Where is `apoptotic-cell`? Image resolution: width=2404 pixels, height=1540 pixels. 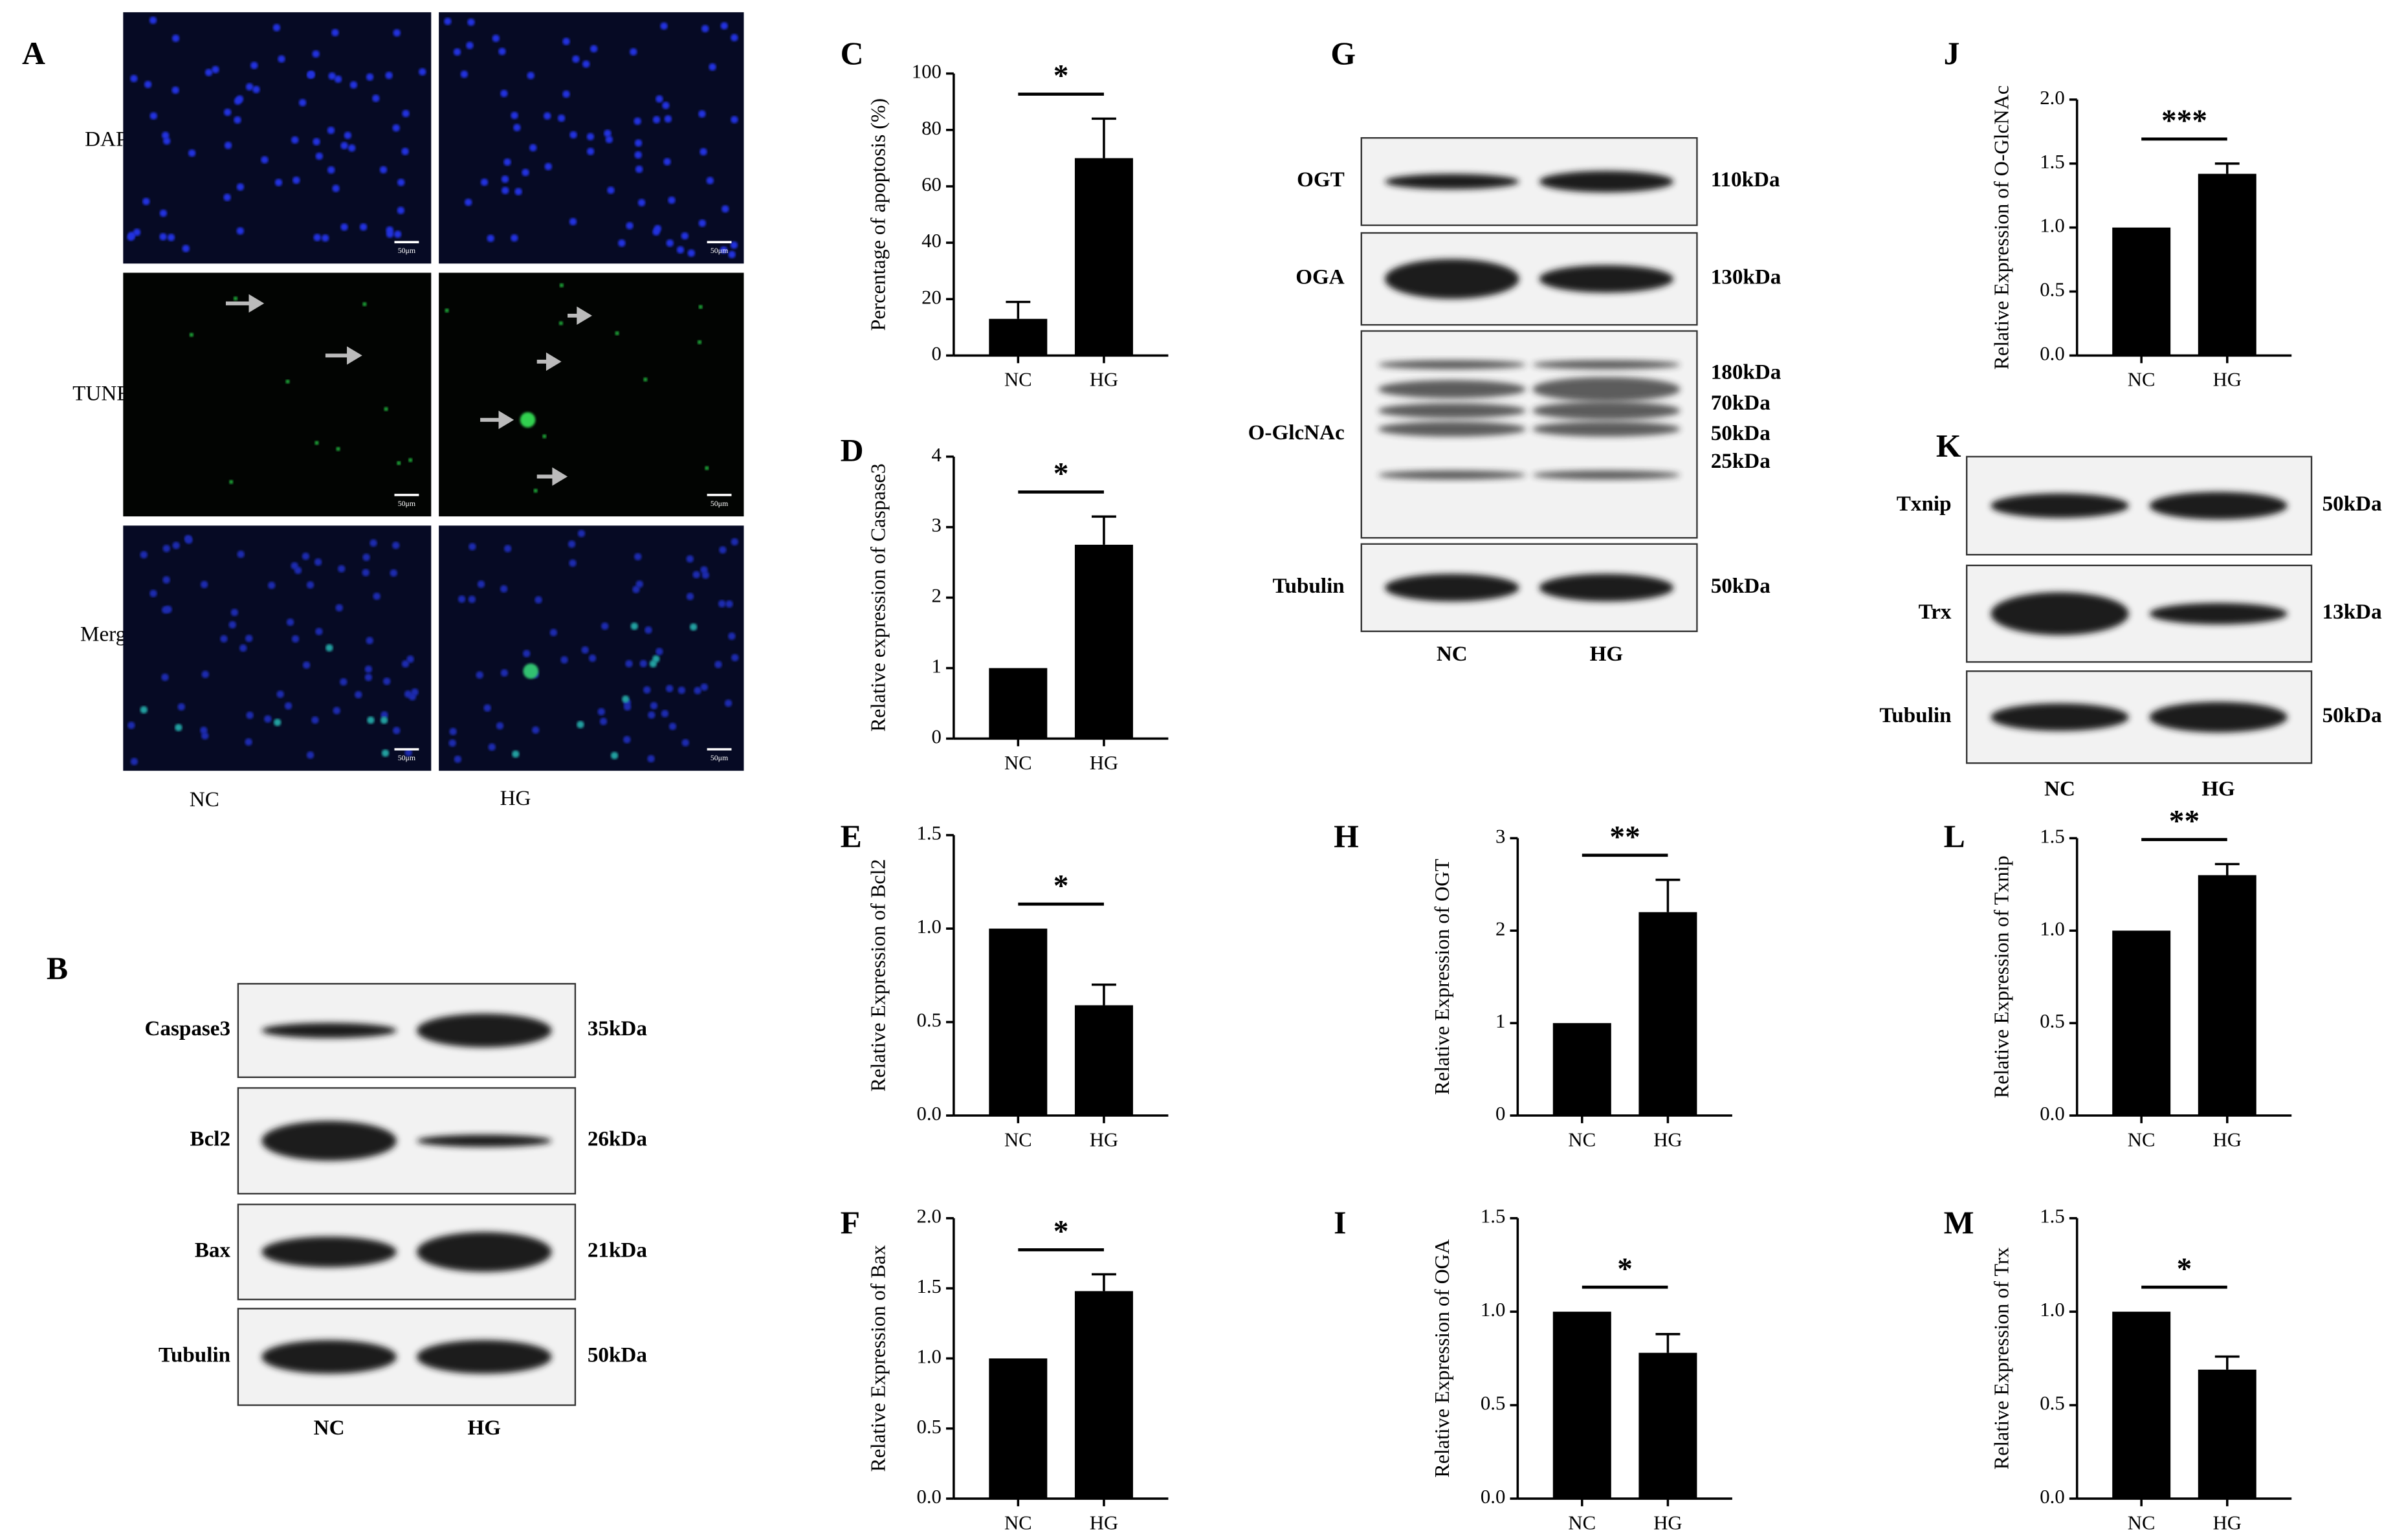
apoptotic-cell is located at coordinates (528, 420).